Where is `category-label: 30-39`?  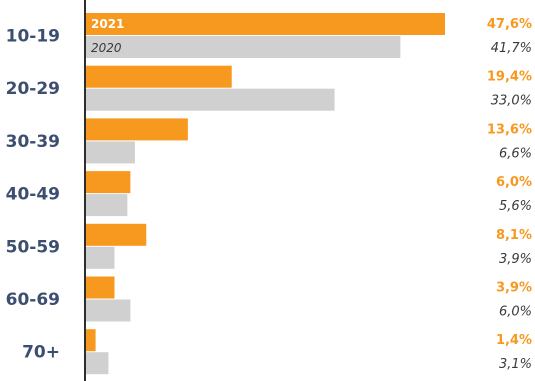 category-label: 30-39 is located at coordinates (33, 142).